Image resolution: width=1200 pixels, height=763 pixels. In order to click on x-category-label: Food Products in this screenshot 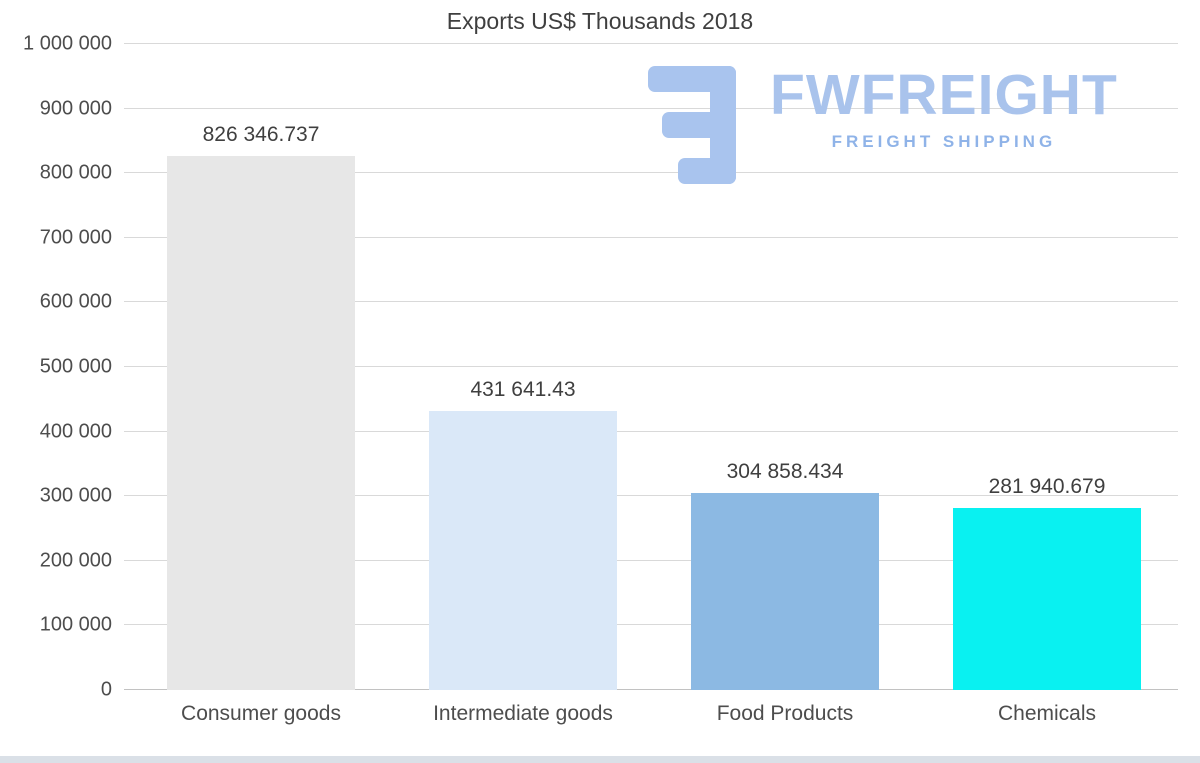, I will do `click(785, 713)`.